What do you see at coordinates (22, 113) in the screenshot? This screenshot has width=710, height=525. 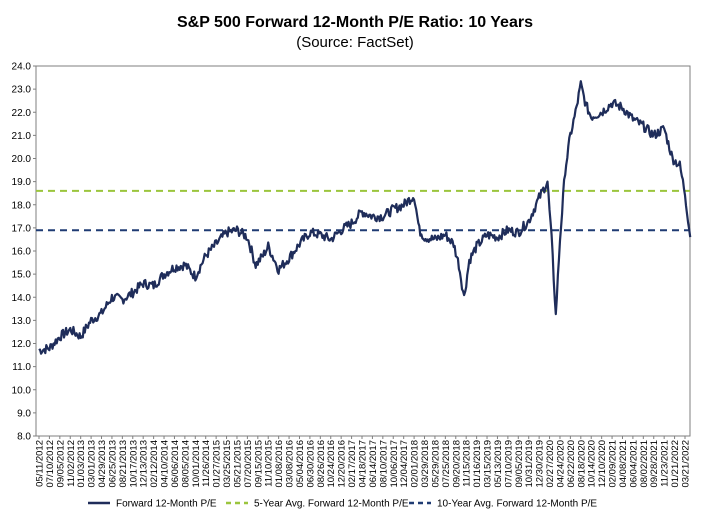 I see `y-tick-label: 22.0` at bounding box center [22, 113].